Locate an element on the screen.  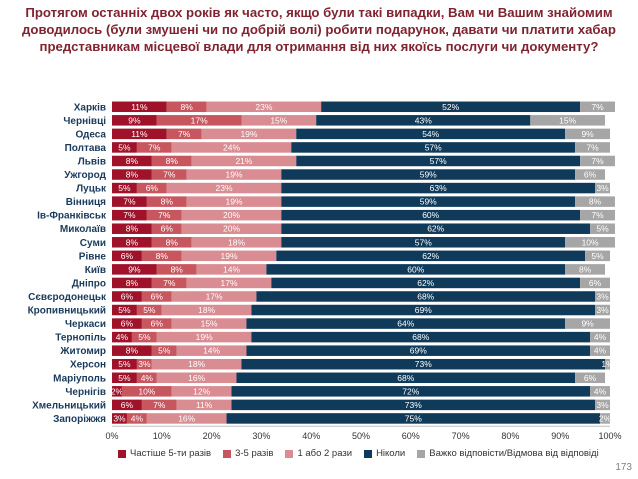
data-label: 17% is located at coordinates (199, 120).